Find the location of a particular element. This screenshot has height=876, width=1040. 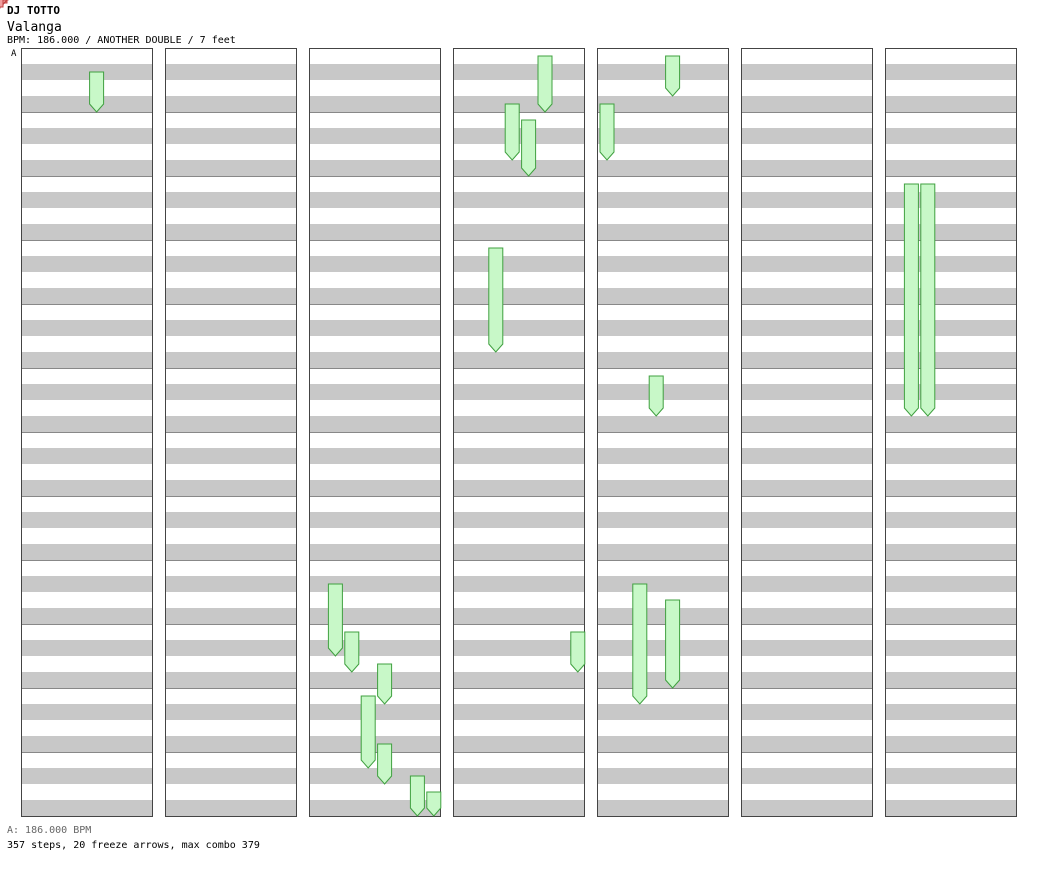

chart-info: BPM: 186.000 / ANOTHER DOUBLE / 7 feet is located at coordinates (121, 40).